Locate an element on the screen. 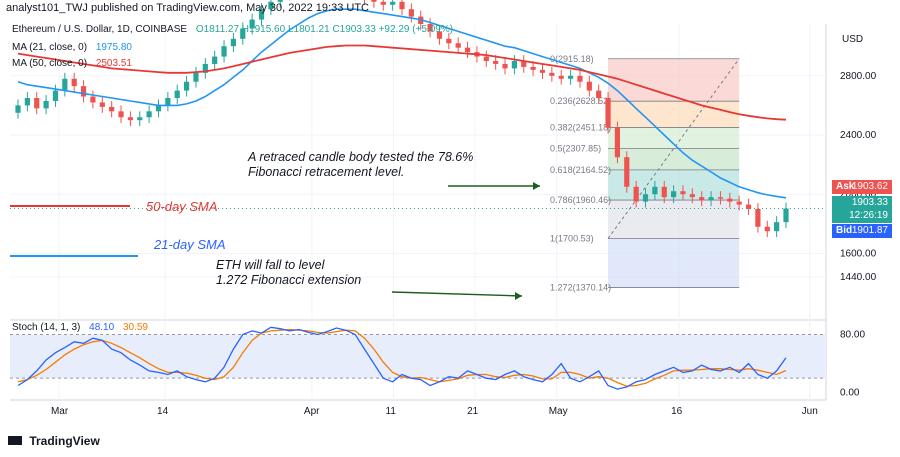 The width and height of the screenshot is (900, 457). x-tick-label: 16 is located at coordinates (677, 411).